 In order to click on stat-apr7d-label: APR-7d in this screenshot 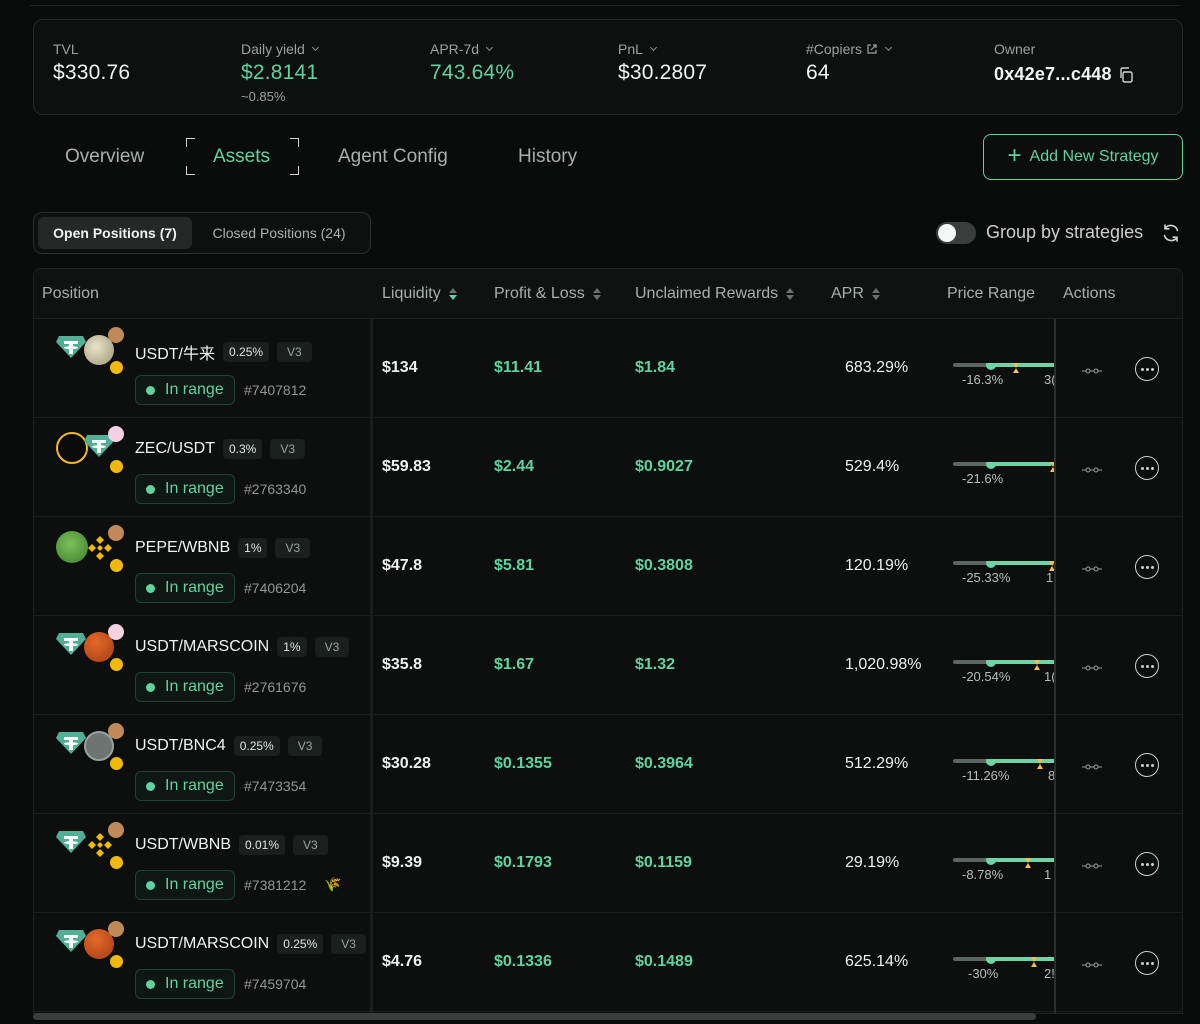, I will do `click(472, 49)`.